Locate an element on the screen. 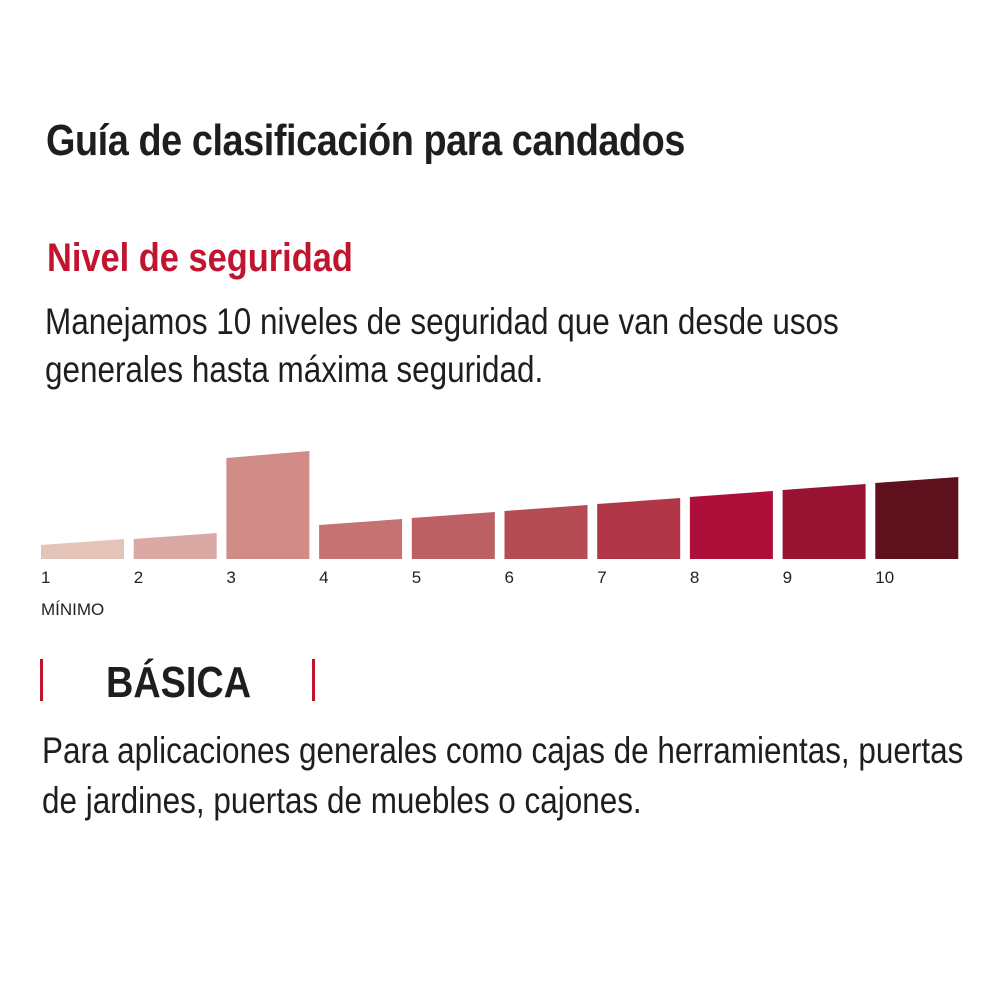  tick-label-1: 1 is located at coordinates (45, 577).